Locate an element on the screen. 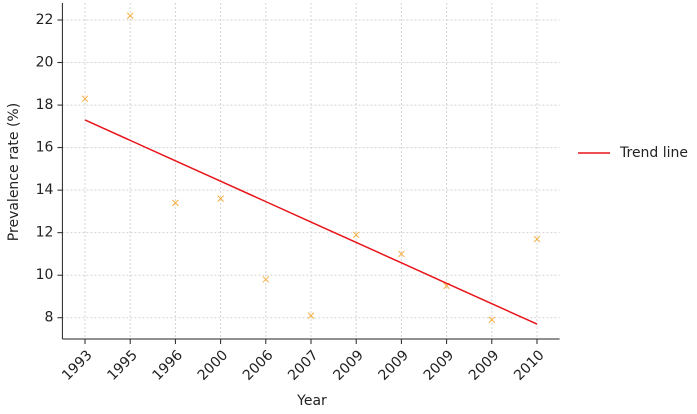 The height and width of the screenshot is (414, 697). y-tick-label: 22 is located at coordinates (45, 20).